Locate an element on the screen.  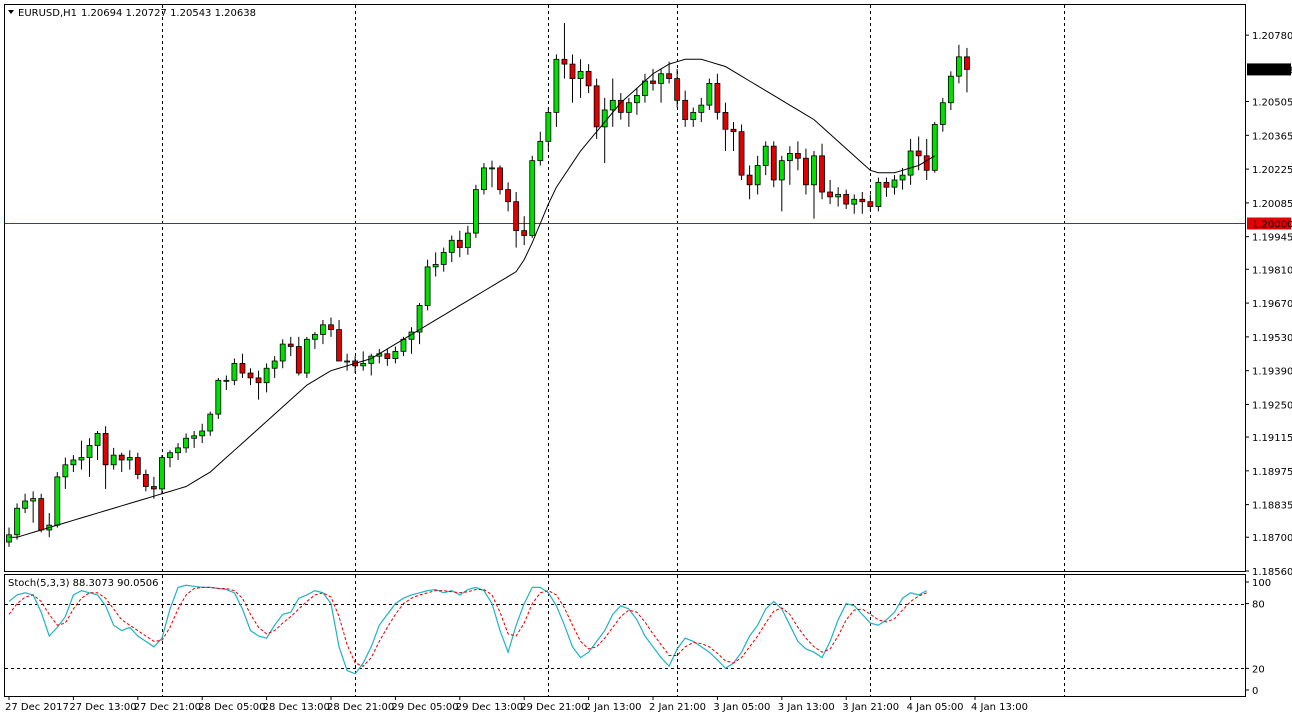
price-tick-label: 1.18560 is located at coordinates (1272, 572).